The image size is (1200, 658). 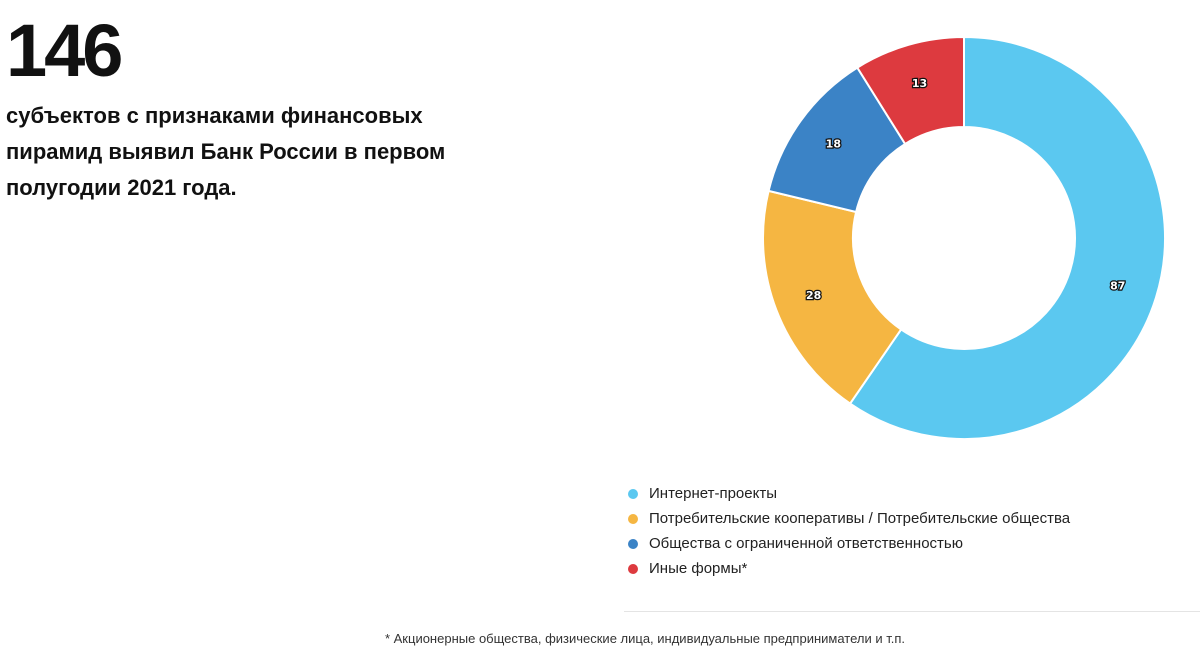 What do you see at coordinates (849, 493) in the screenshot?
I see `legend-item-internet: Интернет-проекты` at bounding box center [849, 493].